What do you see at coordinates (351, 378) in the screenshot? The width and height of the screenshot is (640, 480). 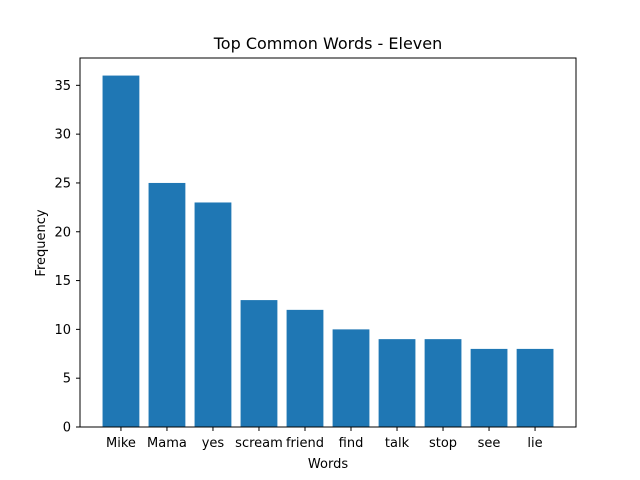 I see `bar-find` at bounding box center [351, 378].